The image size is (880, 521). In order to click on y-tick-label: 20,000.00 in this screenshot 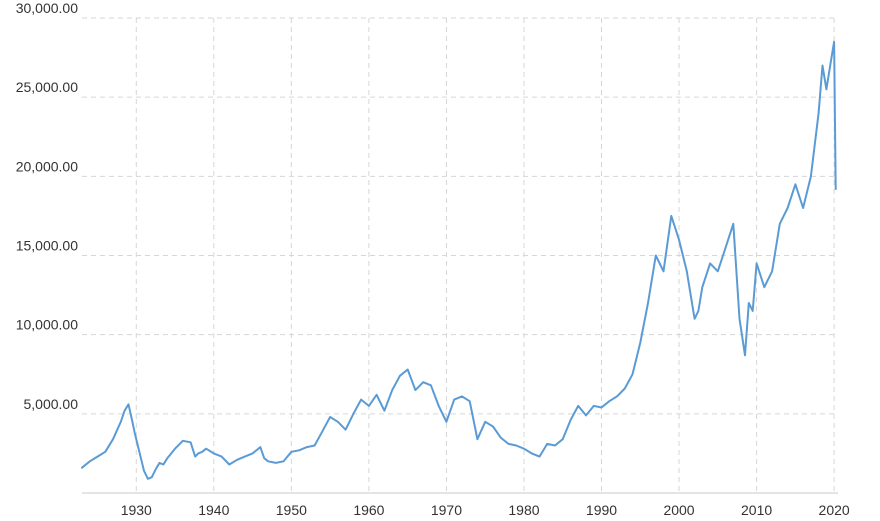, I will do `click(47, 166)`.